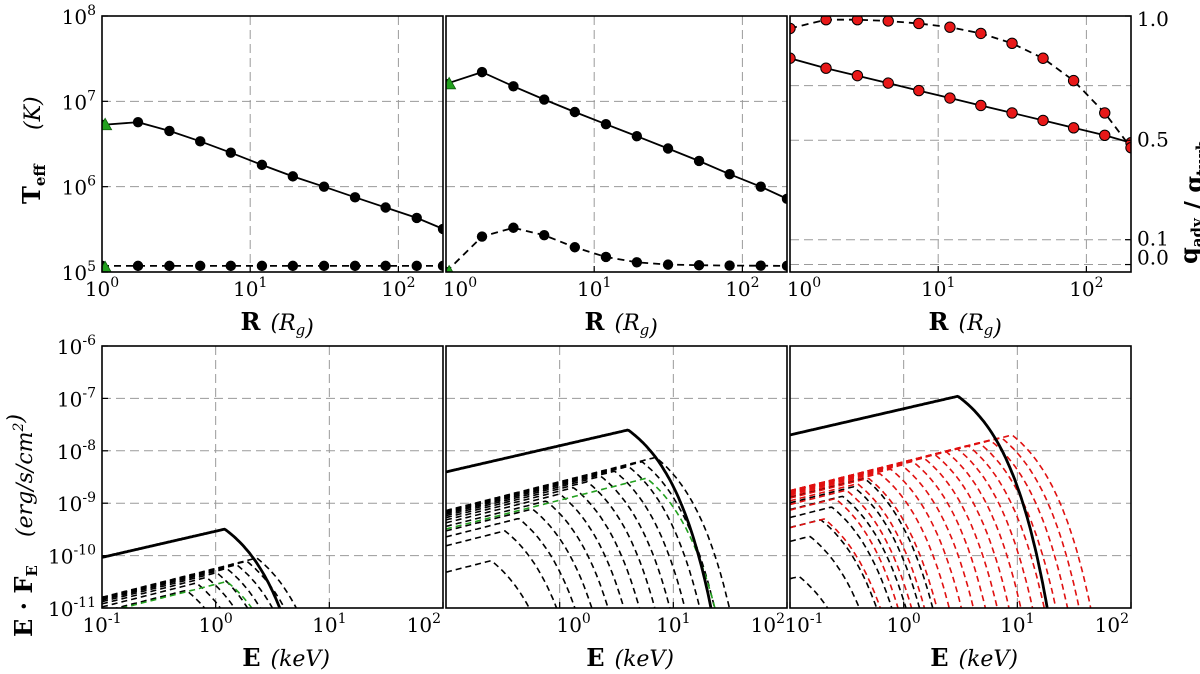 Image resolution: width=1200 pixels, height=674 pixels. I want to click on spectrum-a-highlight-component, so click(185, 594).